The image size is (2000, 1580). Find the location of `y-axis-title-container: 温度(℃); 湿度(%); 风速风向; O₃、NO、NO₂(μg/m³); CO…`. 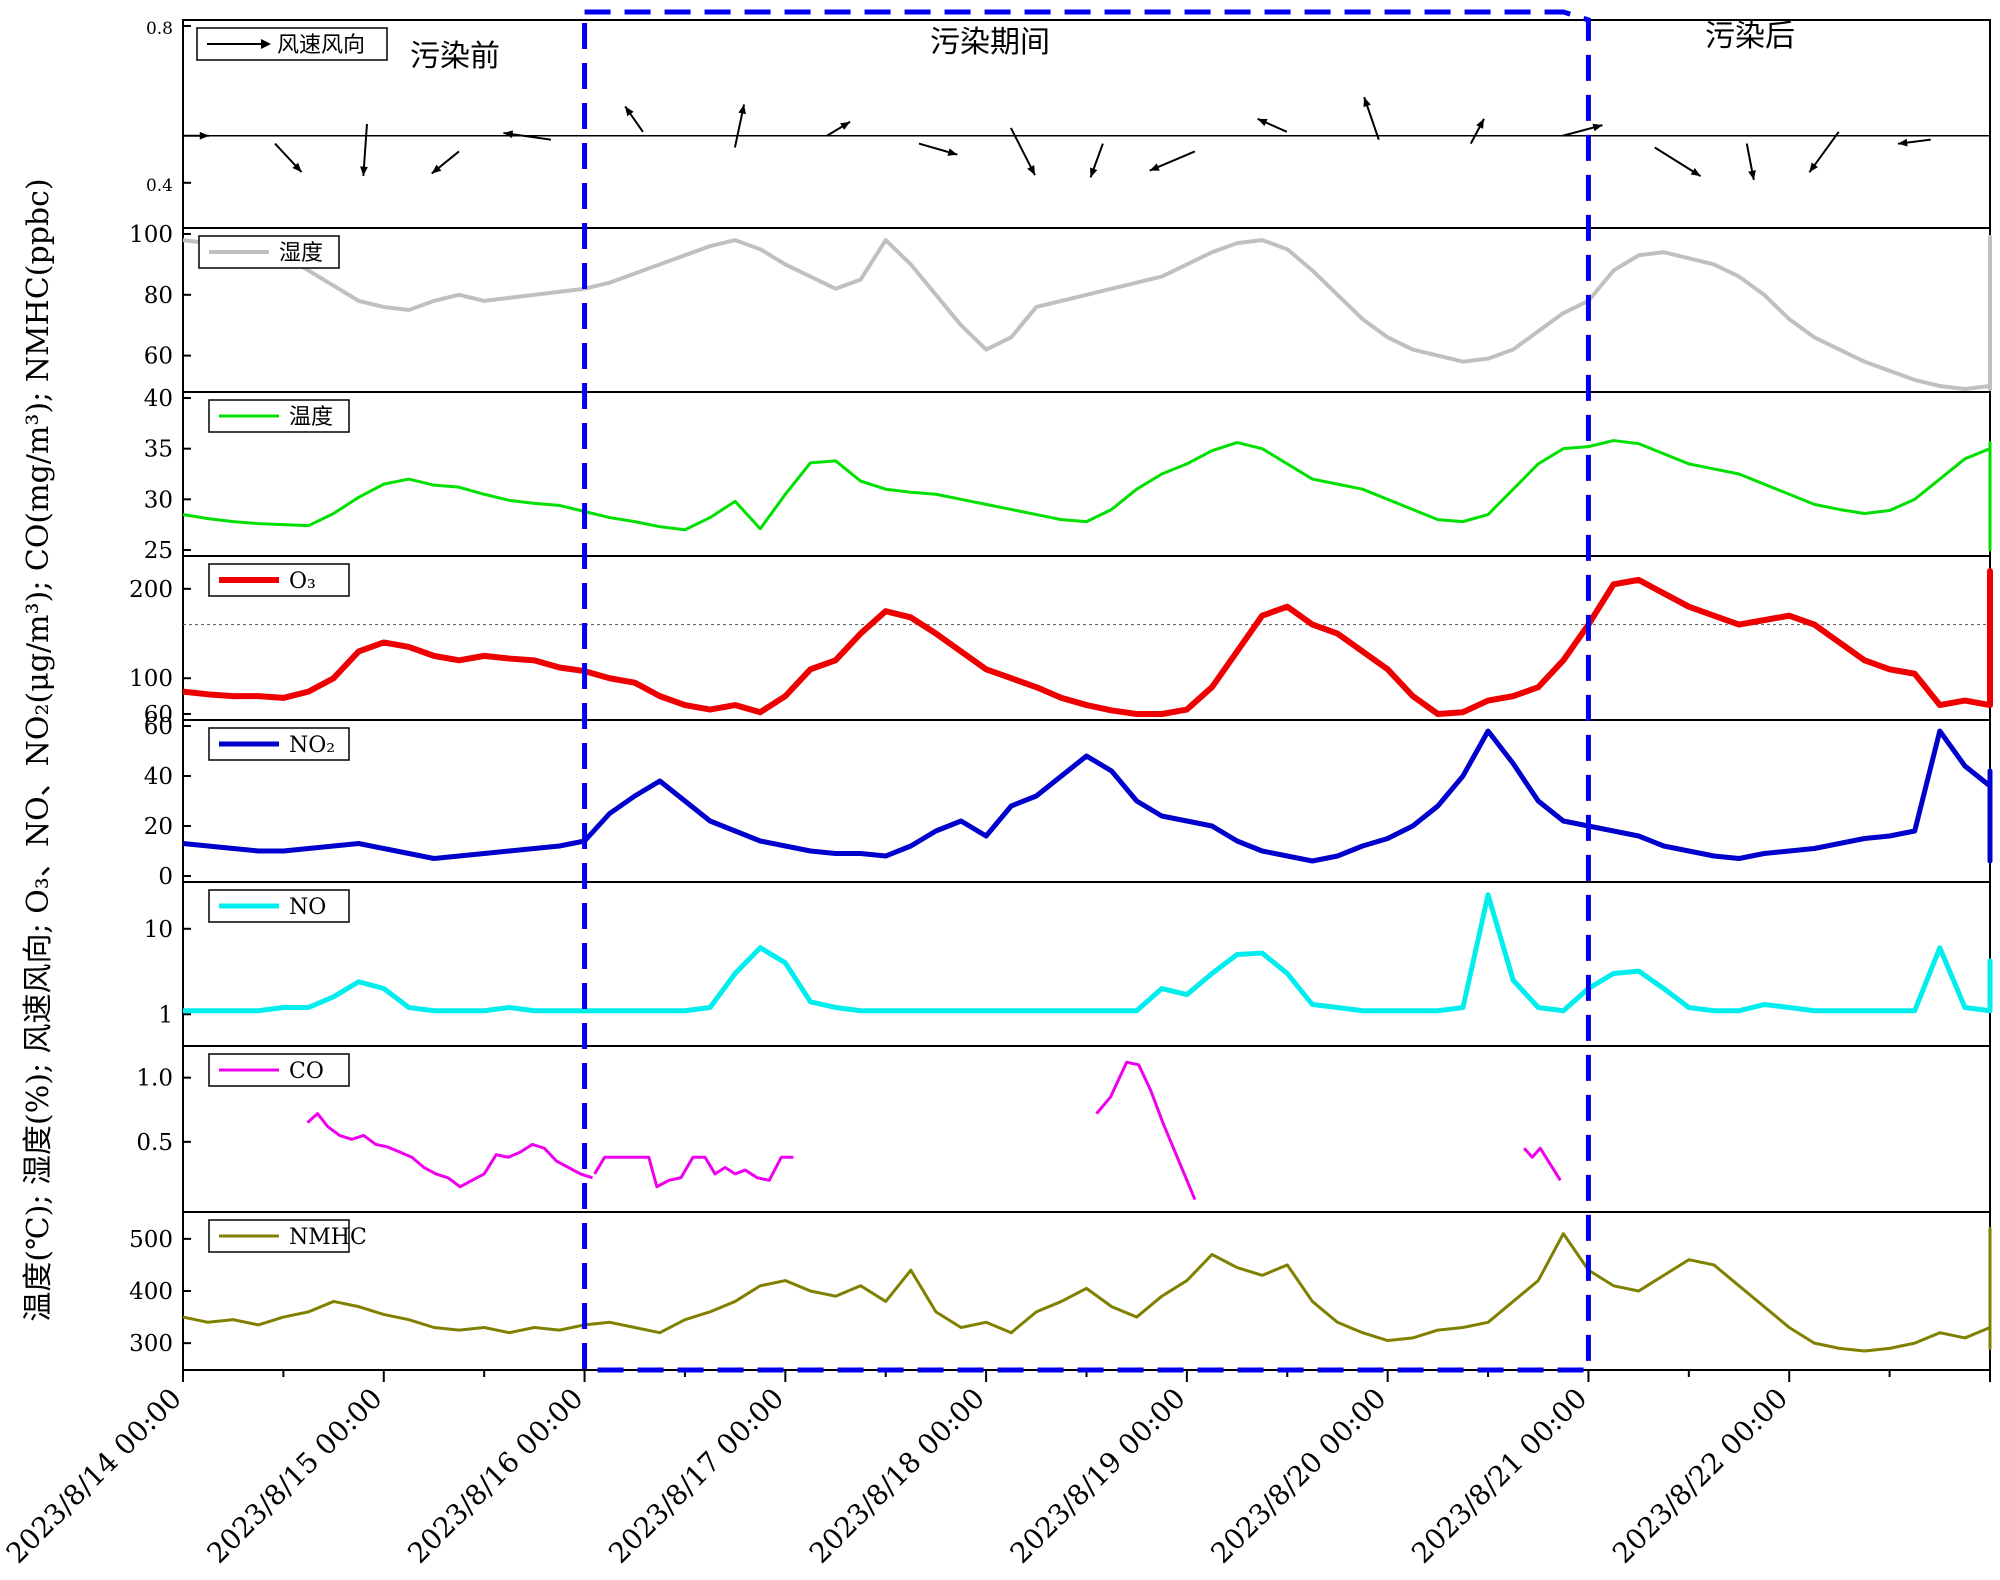

y-axis-title-container: 温度(℃); 湿度(%); 风速风向; O₃、NO、NO₂(μg/m³); CO… is located at coordinates (38, 750).